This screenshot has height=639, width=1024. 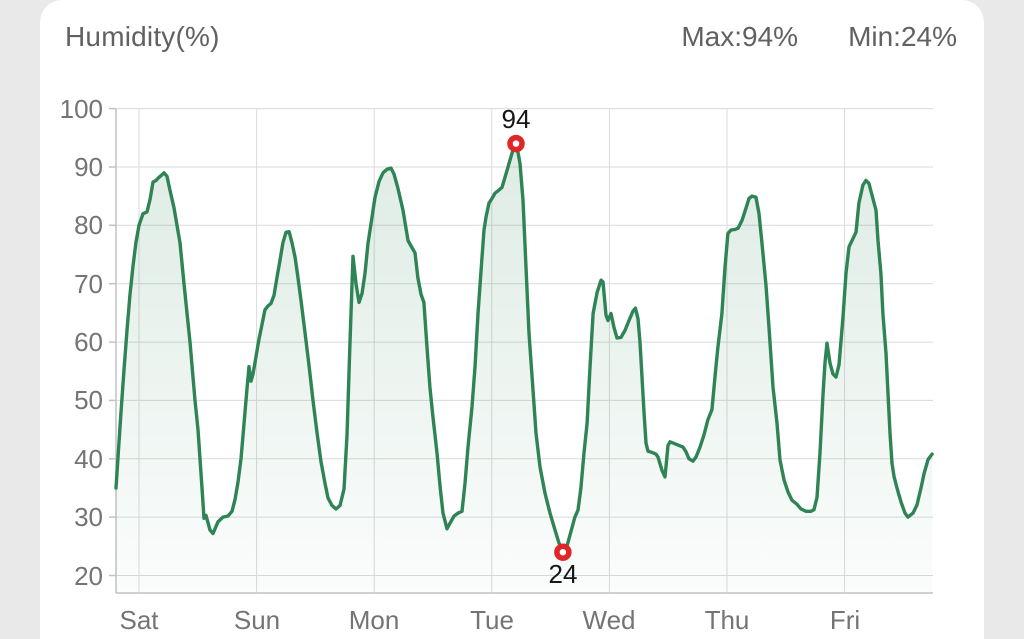 I want to click on x-axis-label-tue: Tue, so click(x=492, y=620).